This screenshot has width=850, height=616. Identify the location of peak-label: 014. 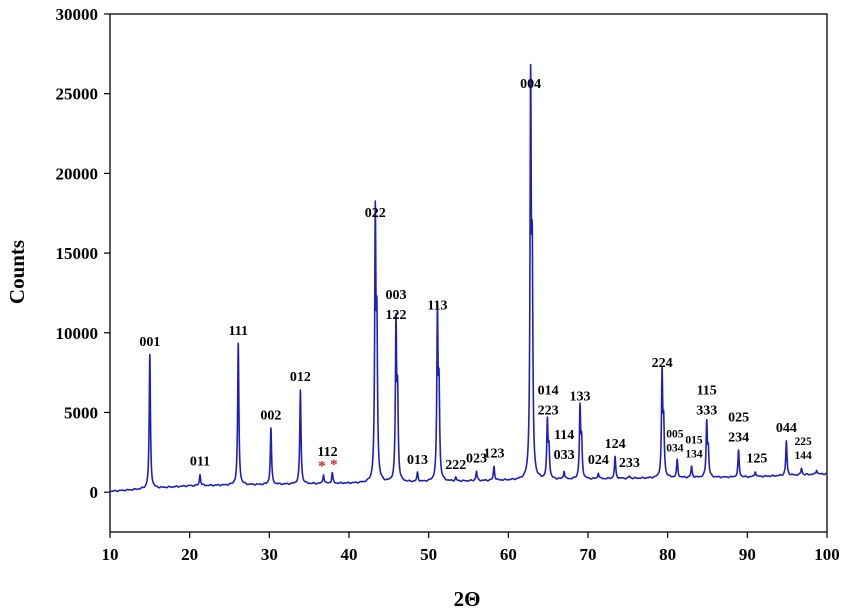
(548, 391).